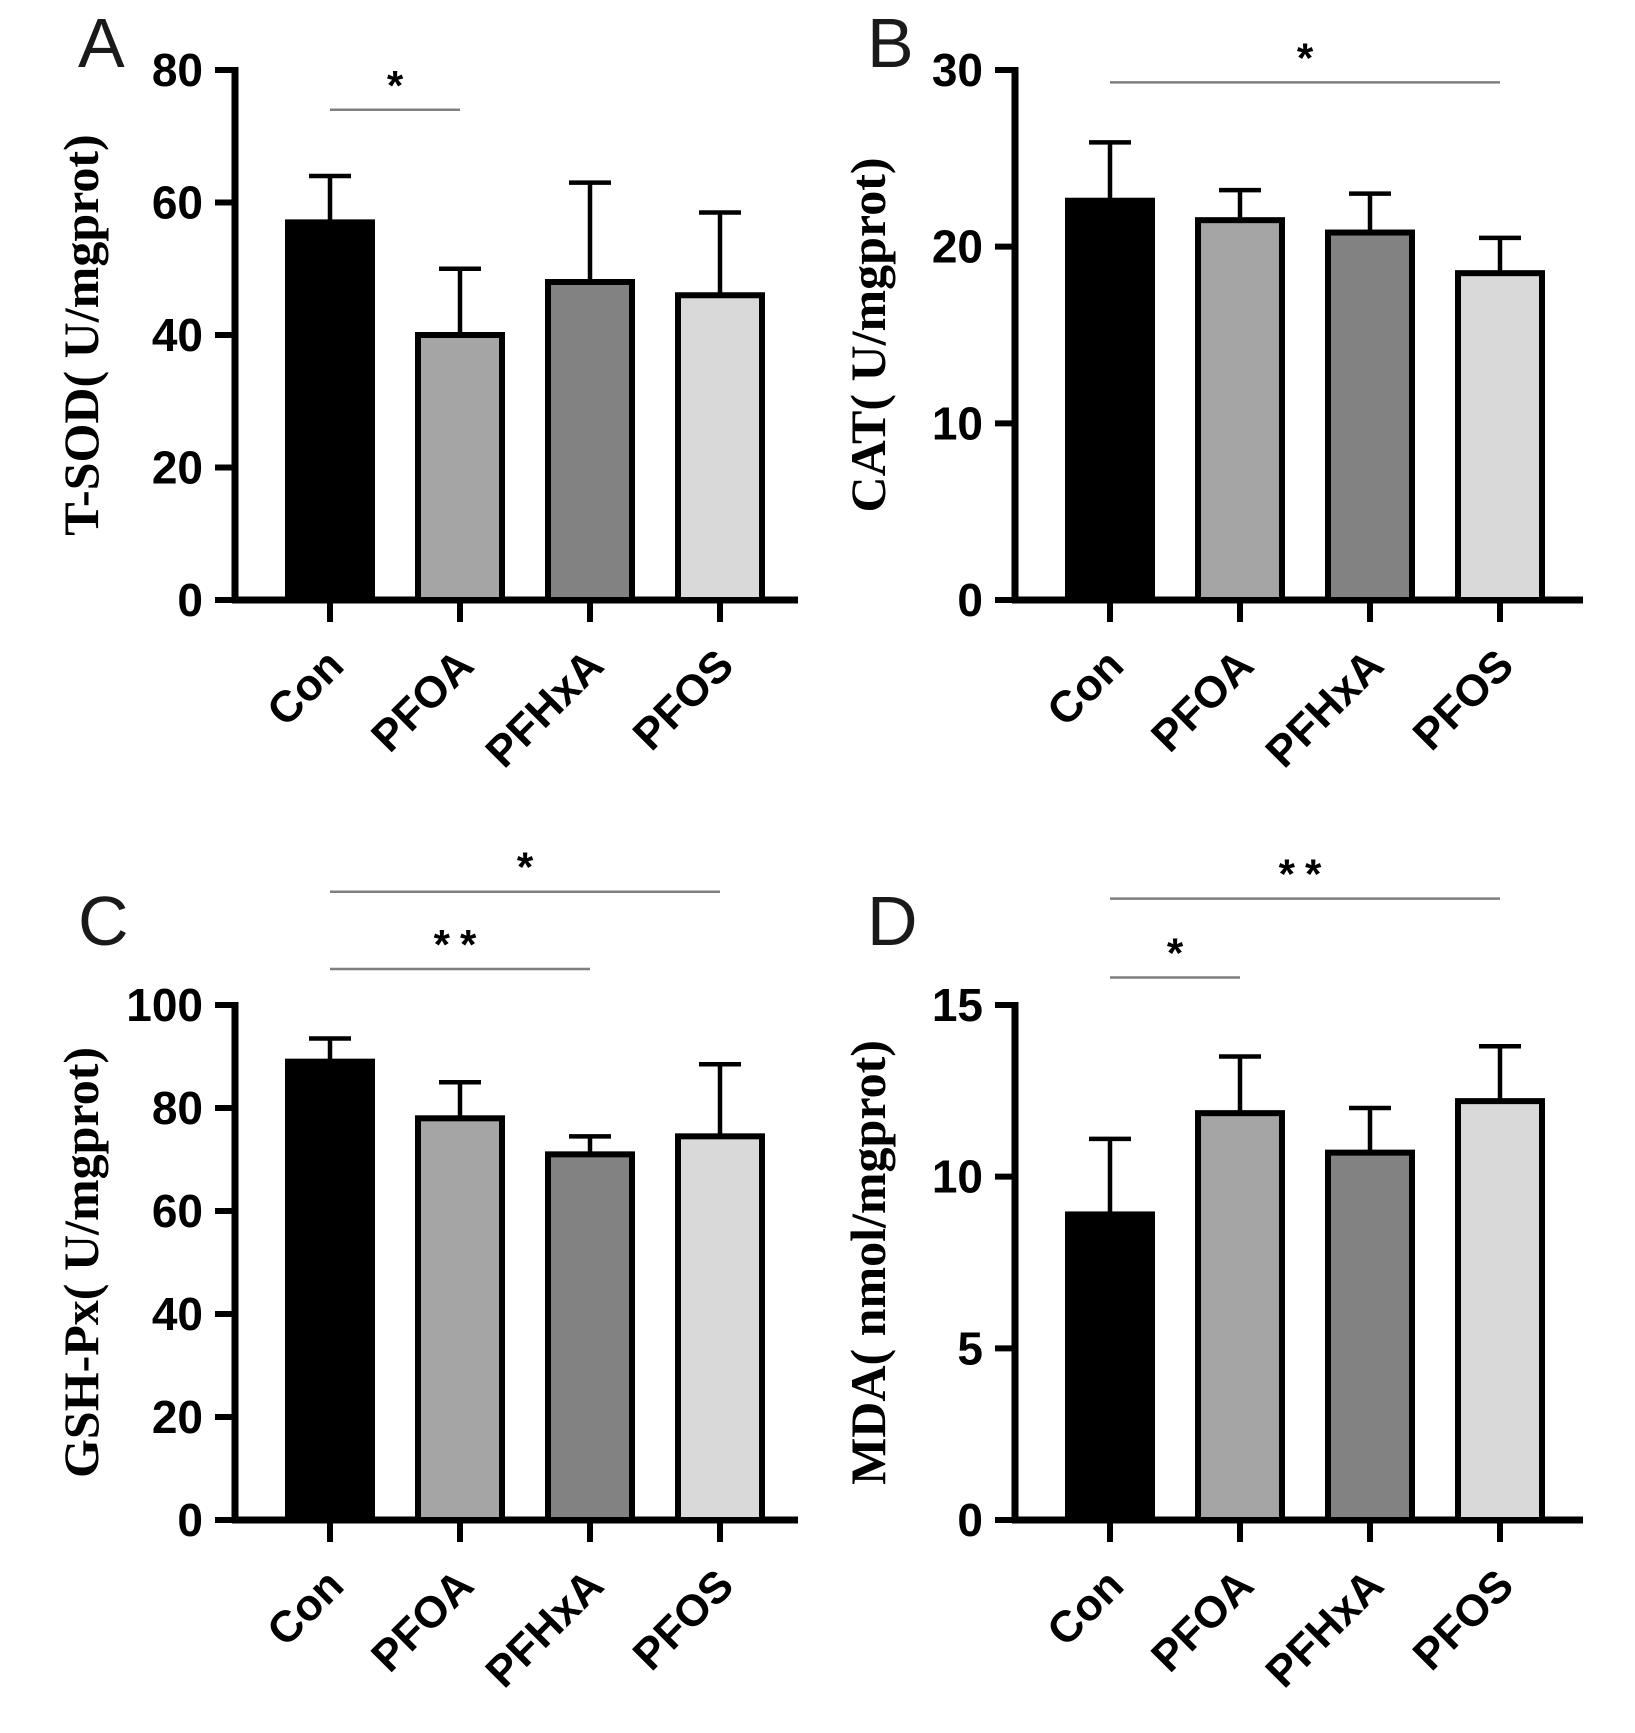 This screenshot has width=1635, height=1733. Describe the element at coordinates (957, 1005) in the screenshot. I see `y-tick-label-15: 15` at that location.